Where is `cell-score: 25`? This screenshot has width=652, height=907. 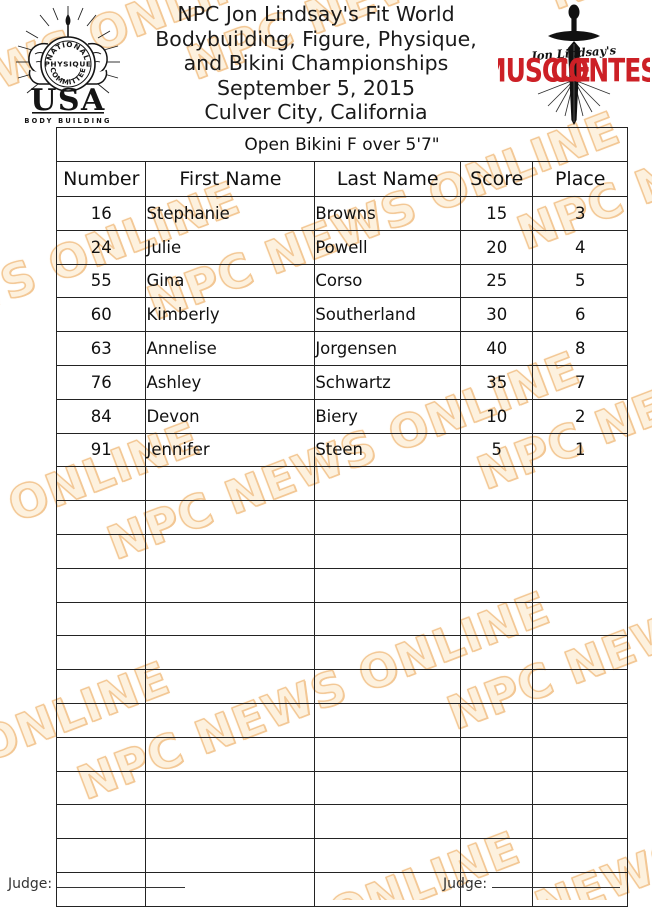 cell-score: 25 is located at coordinates (497, 281).